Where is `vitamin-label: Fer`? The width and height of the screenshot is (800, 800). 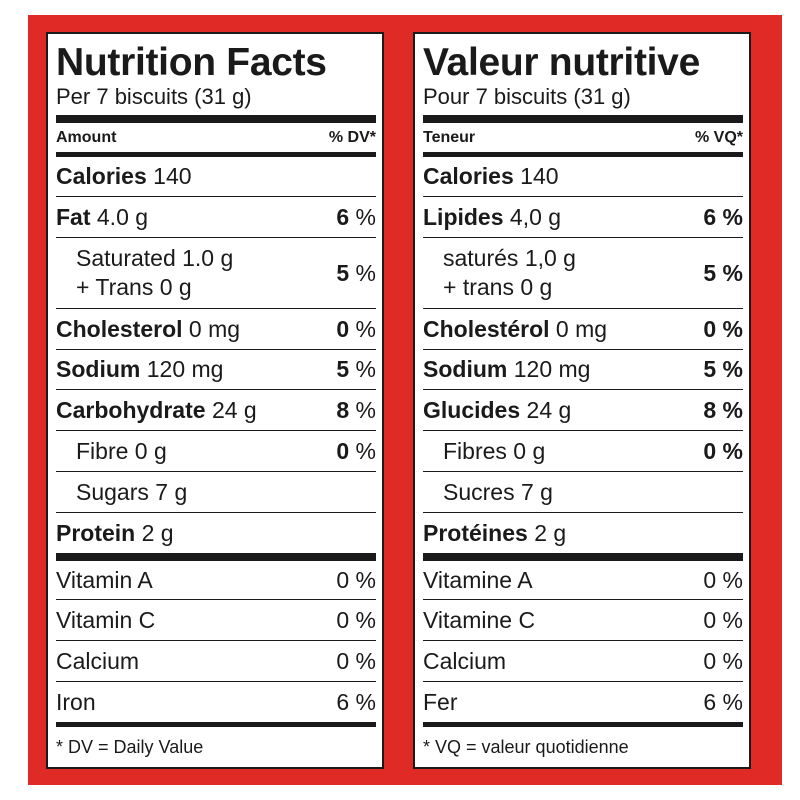 vitamin-label: Fer is located at coordinates (440, 701).